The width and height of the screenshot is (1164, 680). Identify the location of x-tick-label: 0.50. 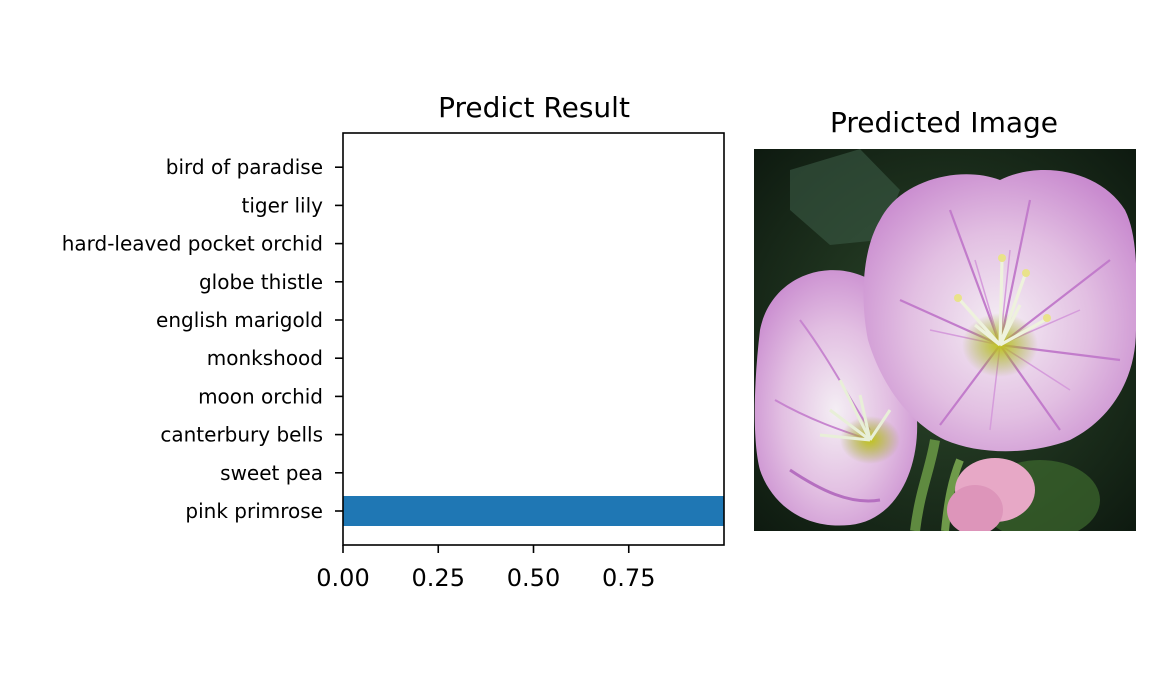
(533, 578).